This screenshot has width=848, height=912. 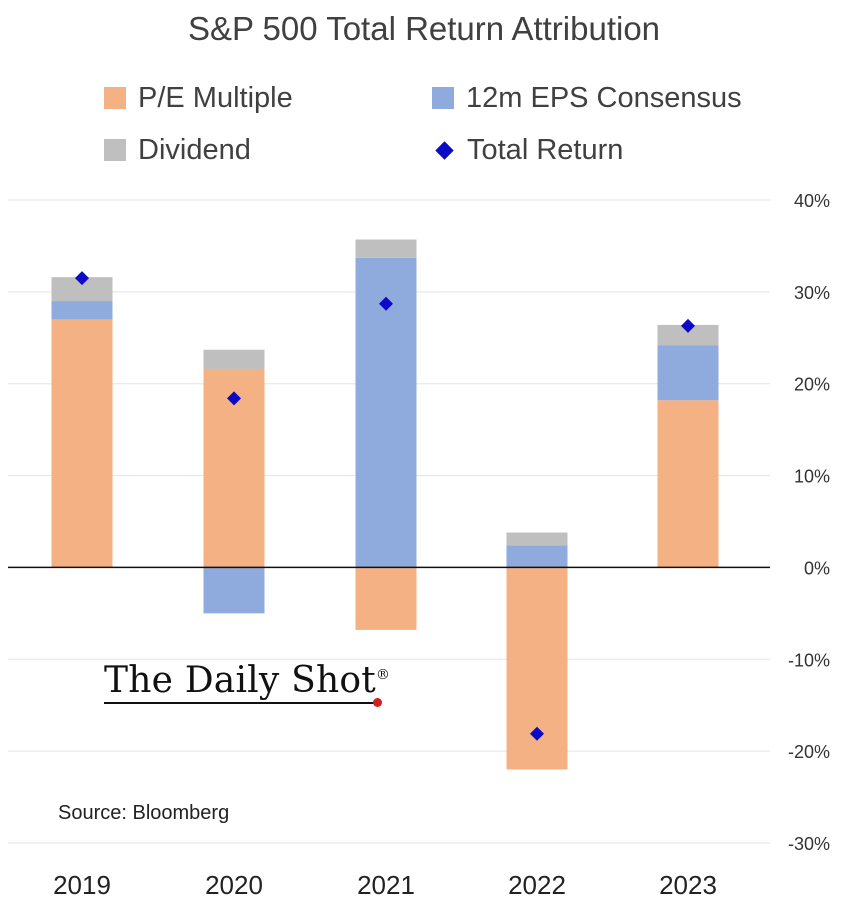 I want to click on legend-label-eps-consensus: 12m EPS Consensus, so click(x=604, y=97).